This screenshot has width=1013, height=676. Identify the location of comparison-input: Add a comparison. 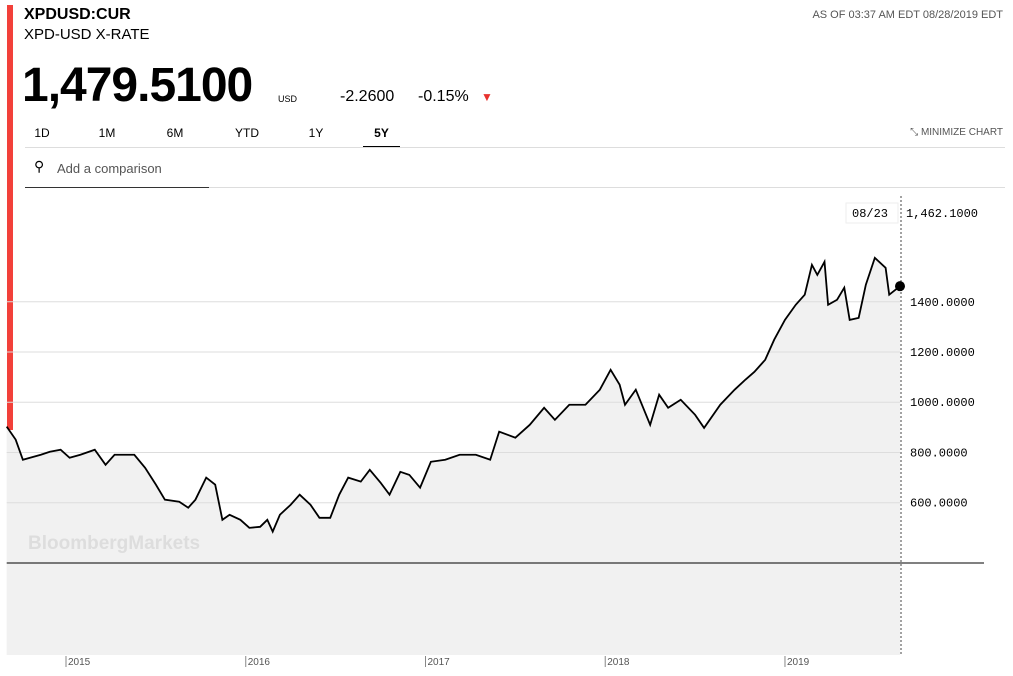
(117, 174).